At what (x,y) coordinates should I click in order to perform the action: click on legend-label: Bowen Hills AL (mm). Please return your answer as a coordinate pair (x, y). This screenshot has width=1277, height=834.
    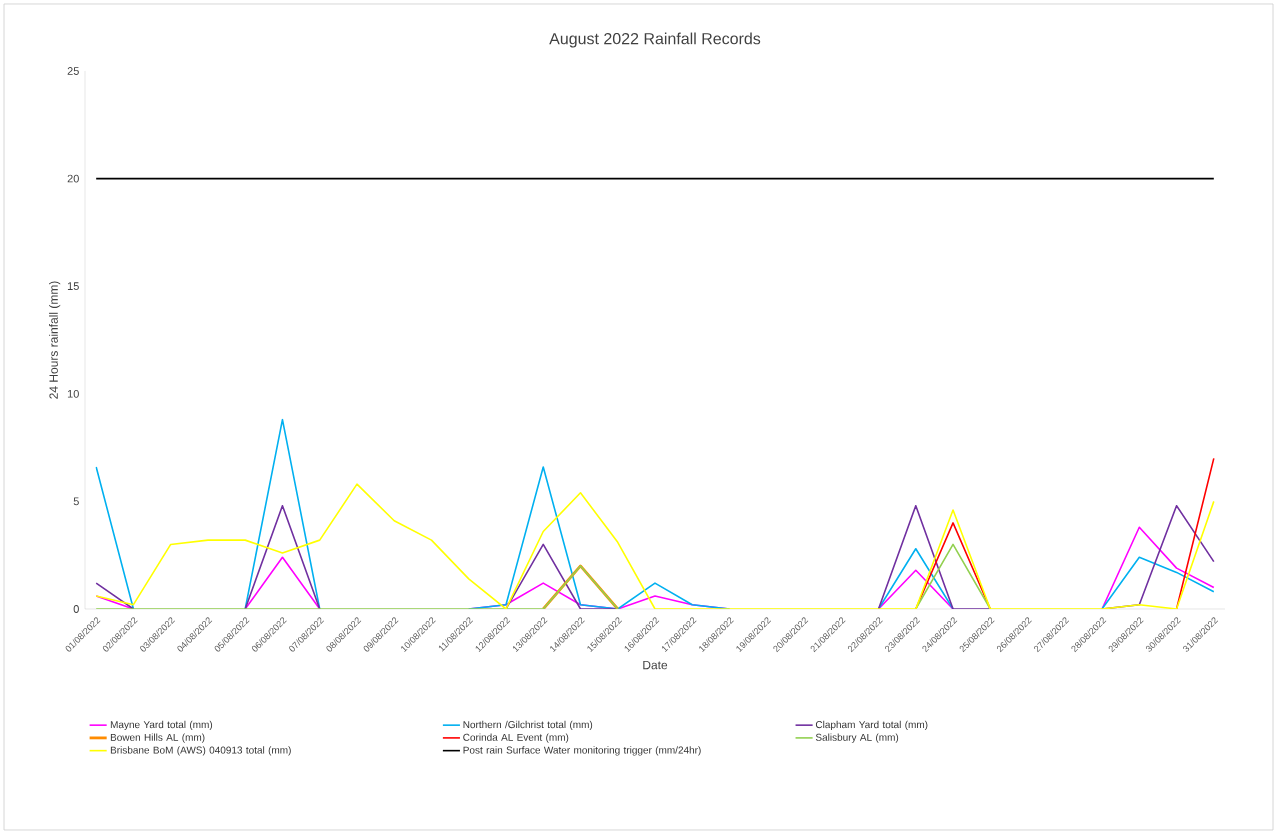
    Looking at the image, I should click on (157, 738).